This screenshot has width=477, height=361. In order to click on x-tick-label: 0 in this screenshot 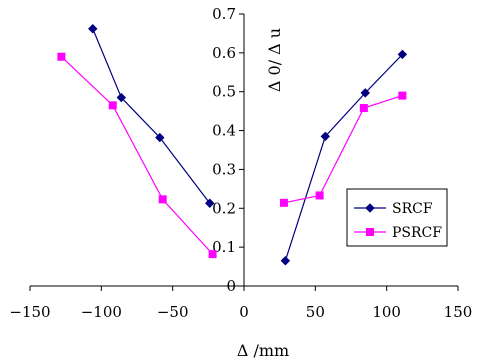, I will do `click(244, 312)`.